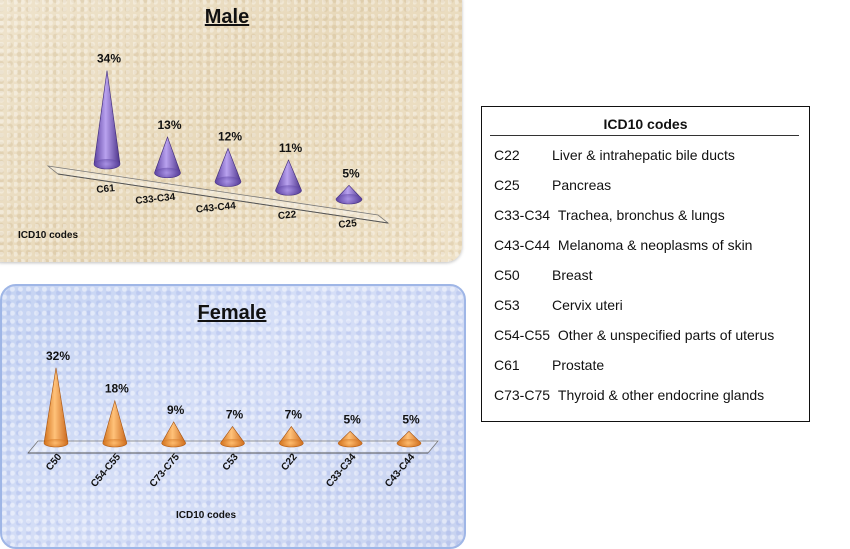 The image size is (850, 549). Describe the element at coordinates (507, 275) in the screenshot. I see `legend-code: C50` at that location.